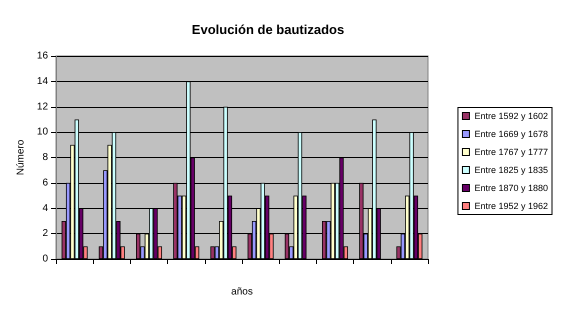 This screenshot has width=566, height=322. Describe the element at coordinates (42, 106) in the screenshot. I see `y-tick-label: 12` at that location.